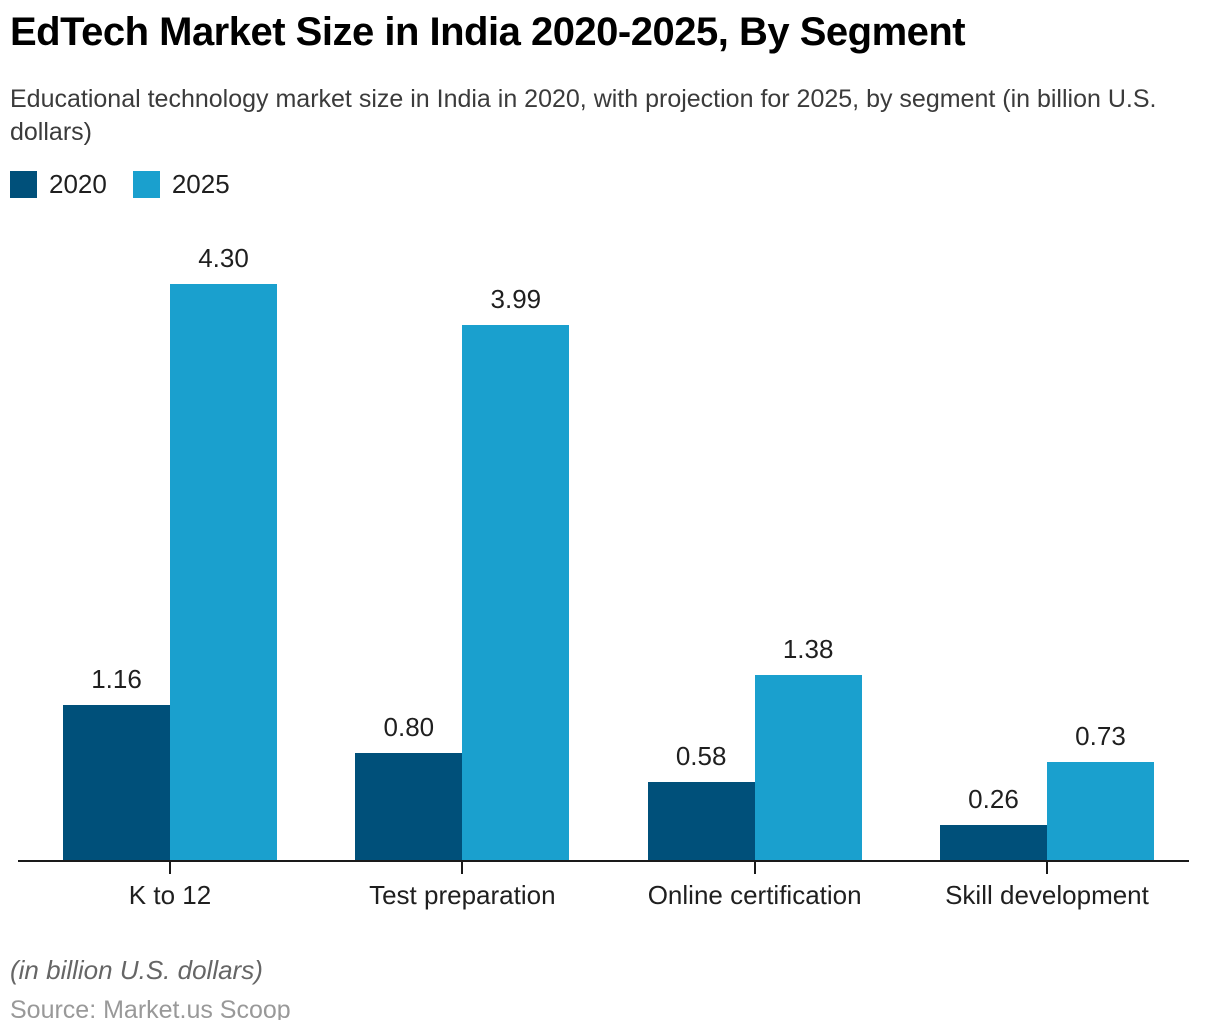 Image resolution: width=1220 pixels, height=1020 pixels. I want to click on legend-swatch-2025, so click(146, 184).